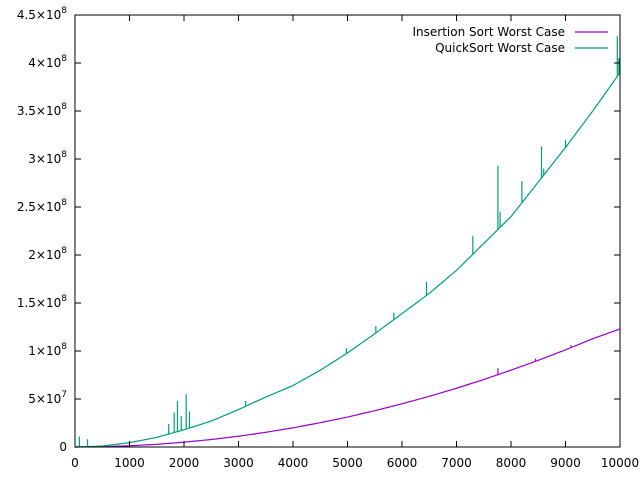 Image resolution: width=640 pixels, height=478 pixels. What do you see at coordinates (511, 463) in the screenshot?
I see `x-tick-label: 8000` at bounding box center [511, 463].